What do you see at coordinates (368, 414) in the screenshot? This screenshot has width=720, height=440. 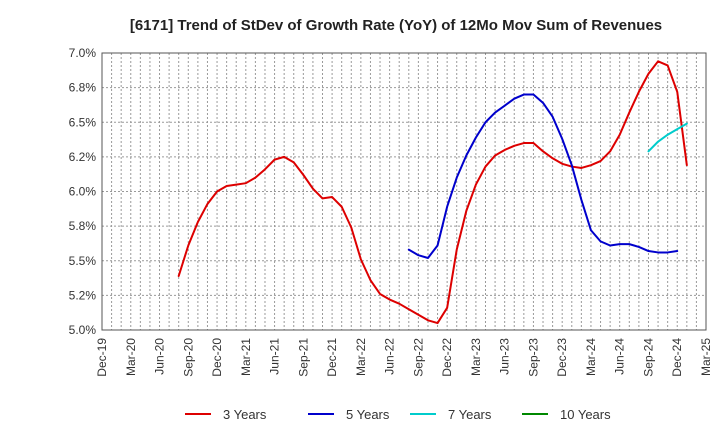 I see `legend-label: 5 Years` at bounding box center [368, 414].